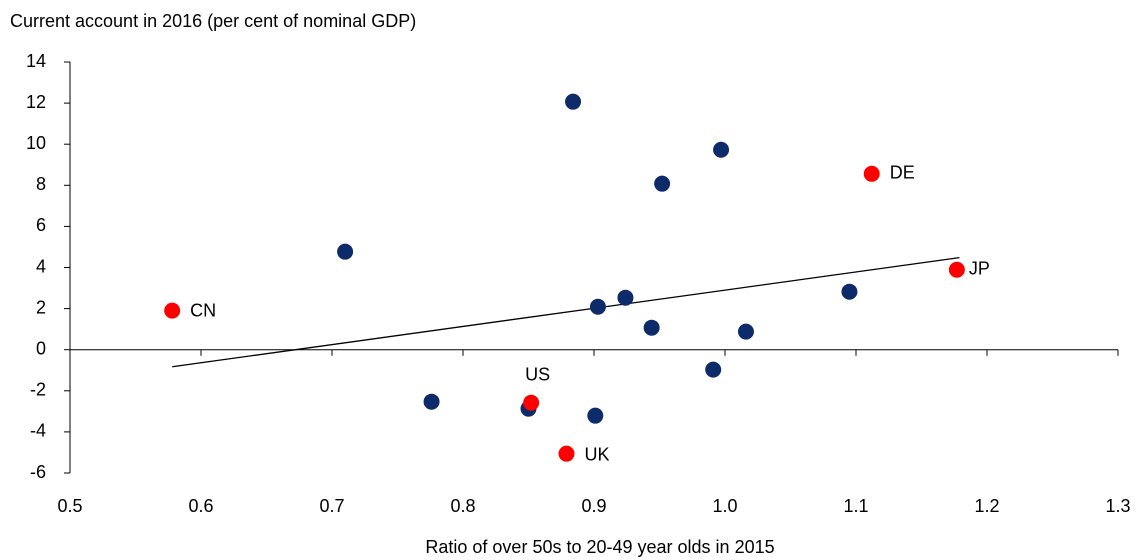 This screenshot has width=1138, height=560. Describe the element at coordinates (41, 184) in the screenshot. I see `y-tick-label: 8` at that location.